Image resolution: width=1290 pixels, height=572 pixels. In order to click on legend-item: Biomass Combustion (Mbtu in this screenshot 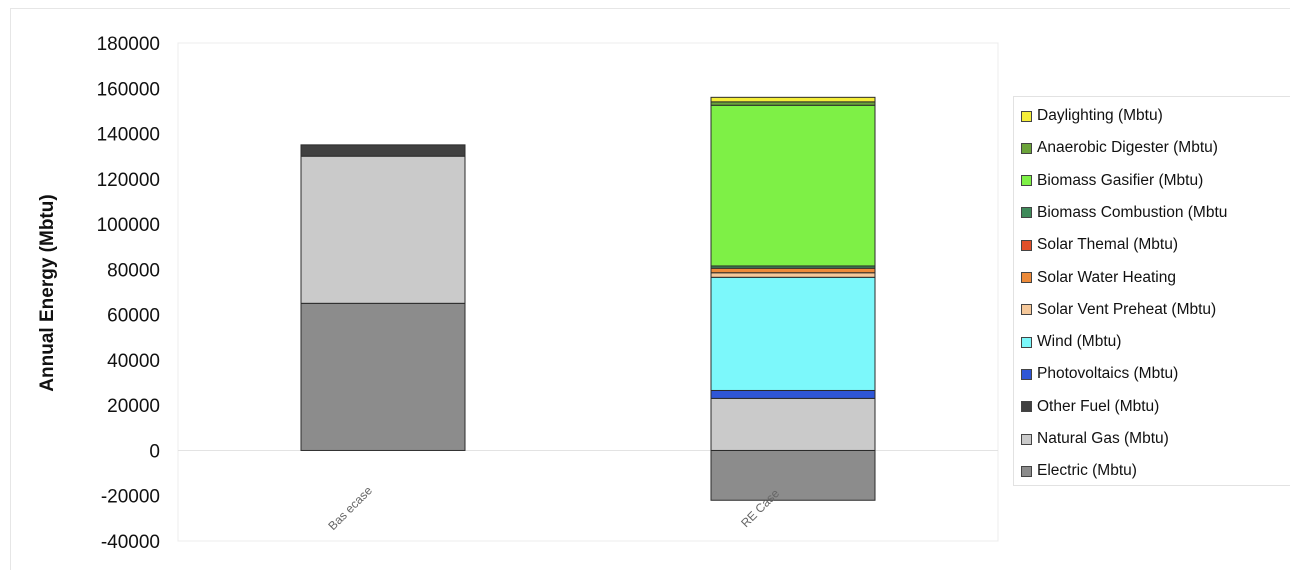, I will do `click(1124, 213)`.